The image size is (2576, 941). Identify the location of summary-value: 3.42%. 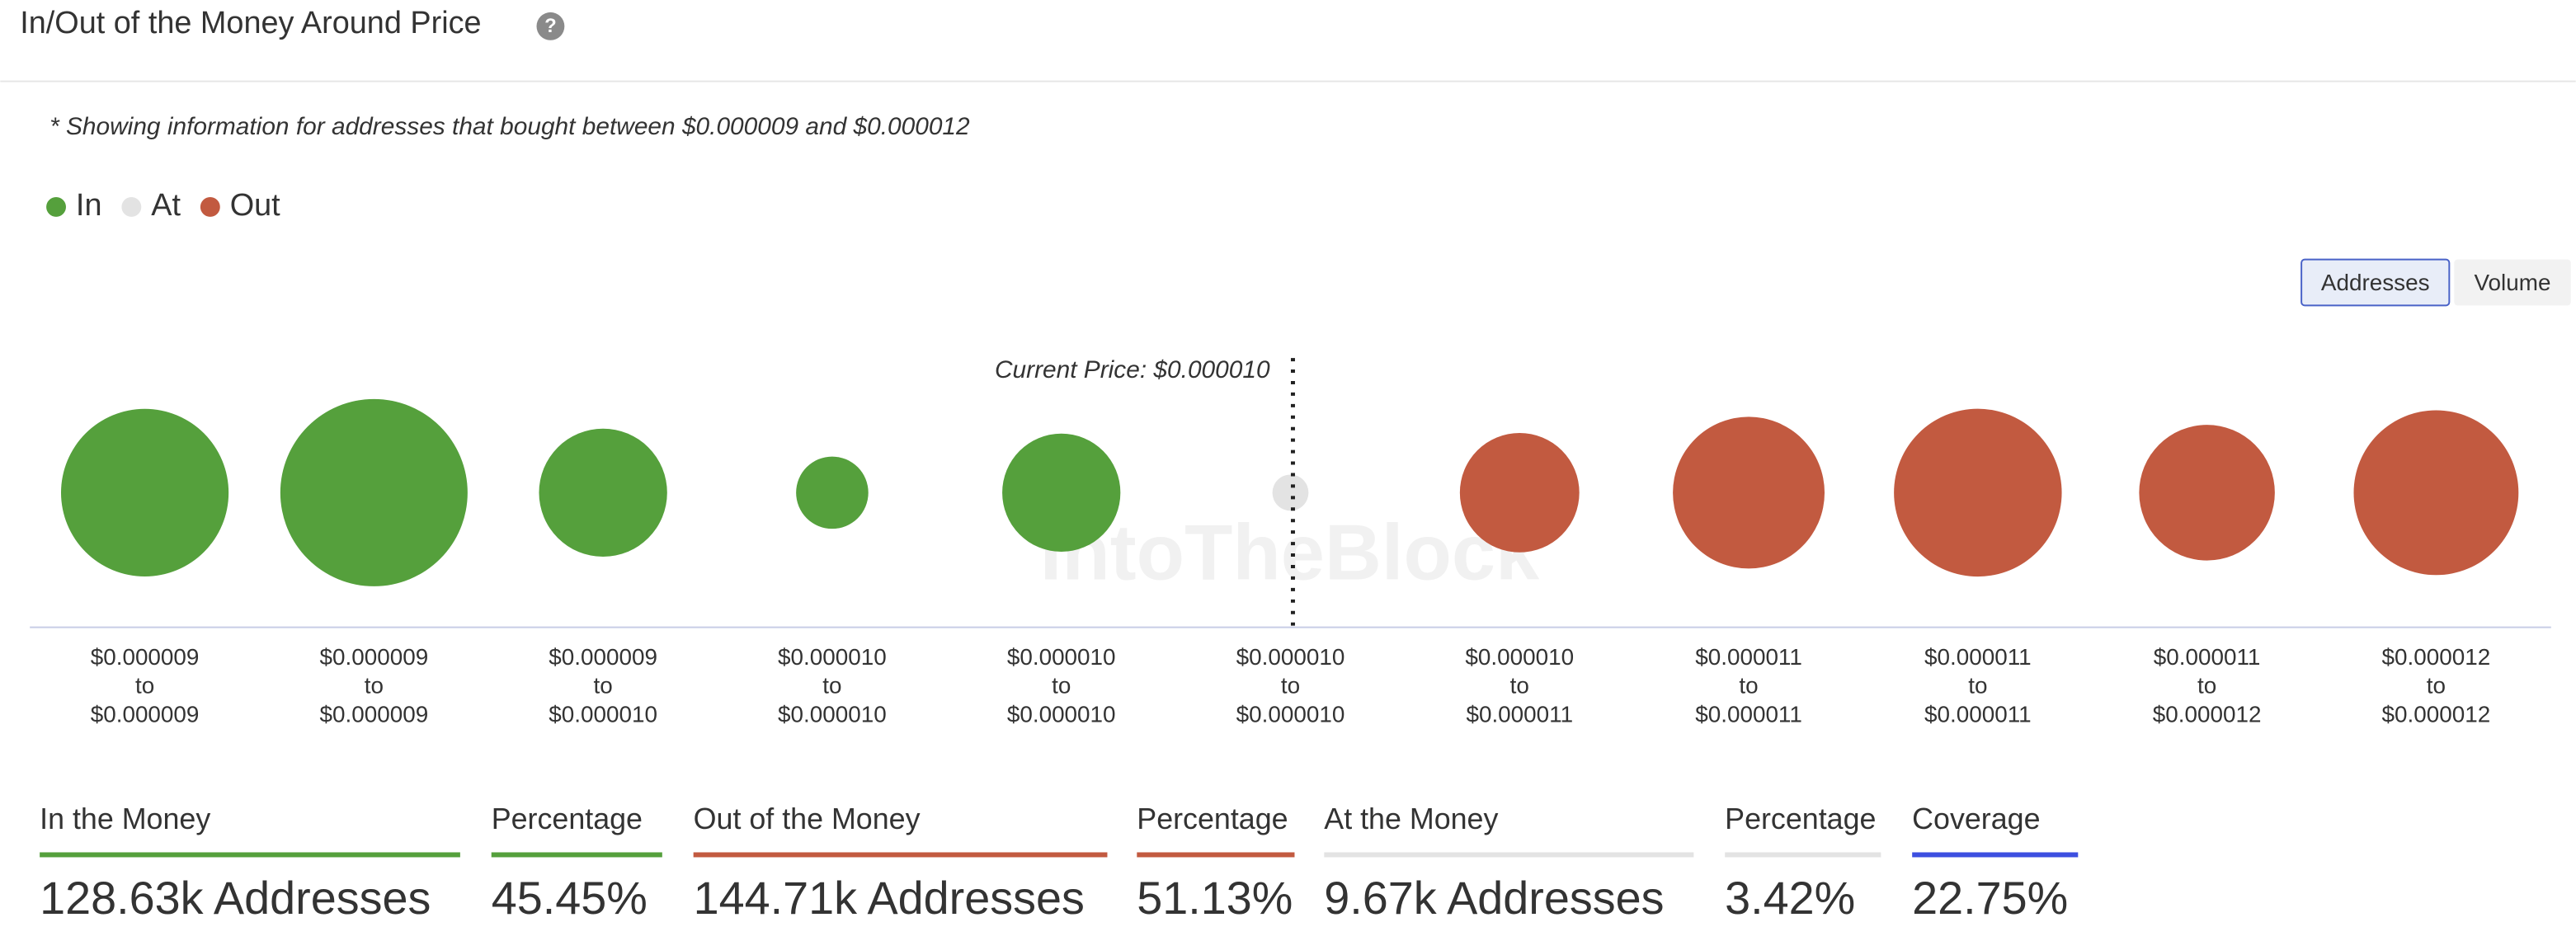
(1790, 899).